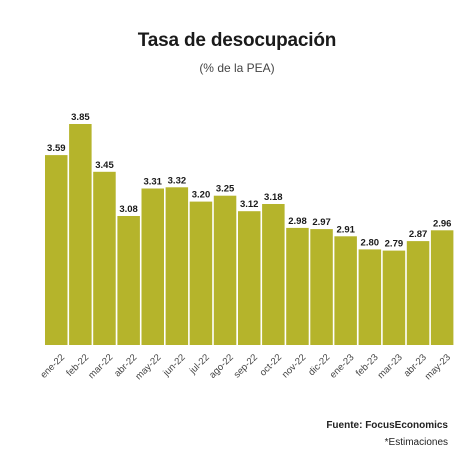  What do you see at coordinates (249, 204) in the screenshot?
I see `data-label-sep-22: 3.12` at bounding box center [249, 204].